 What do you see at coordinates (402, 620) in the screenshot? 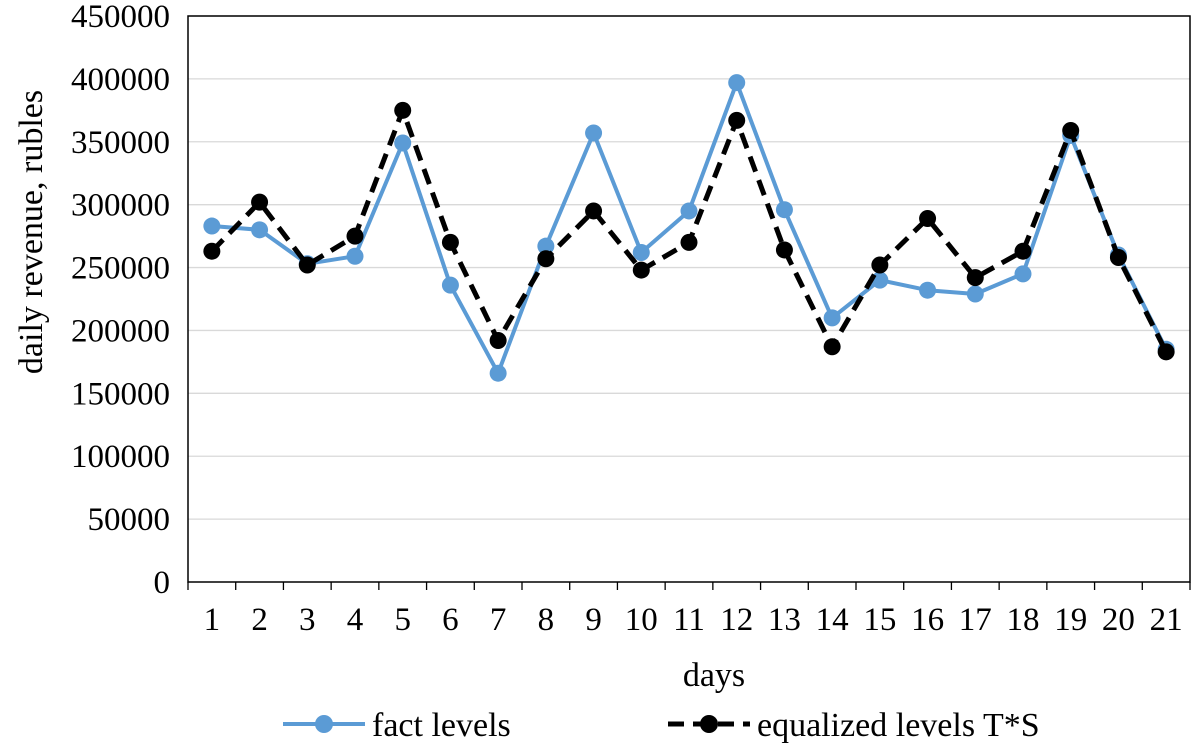
I see `x-tick-label: 5` at bounding box center [402, 620].